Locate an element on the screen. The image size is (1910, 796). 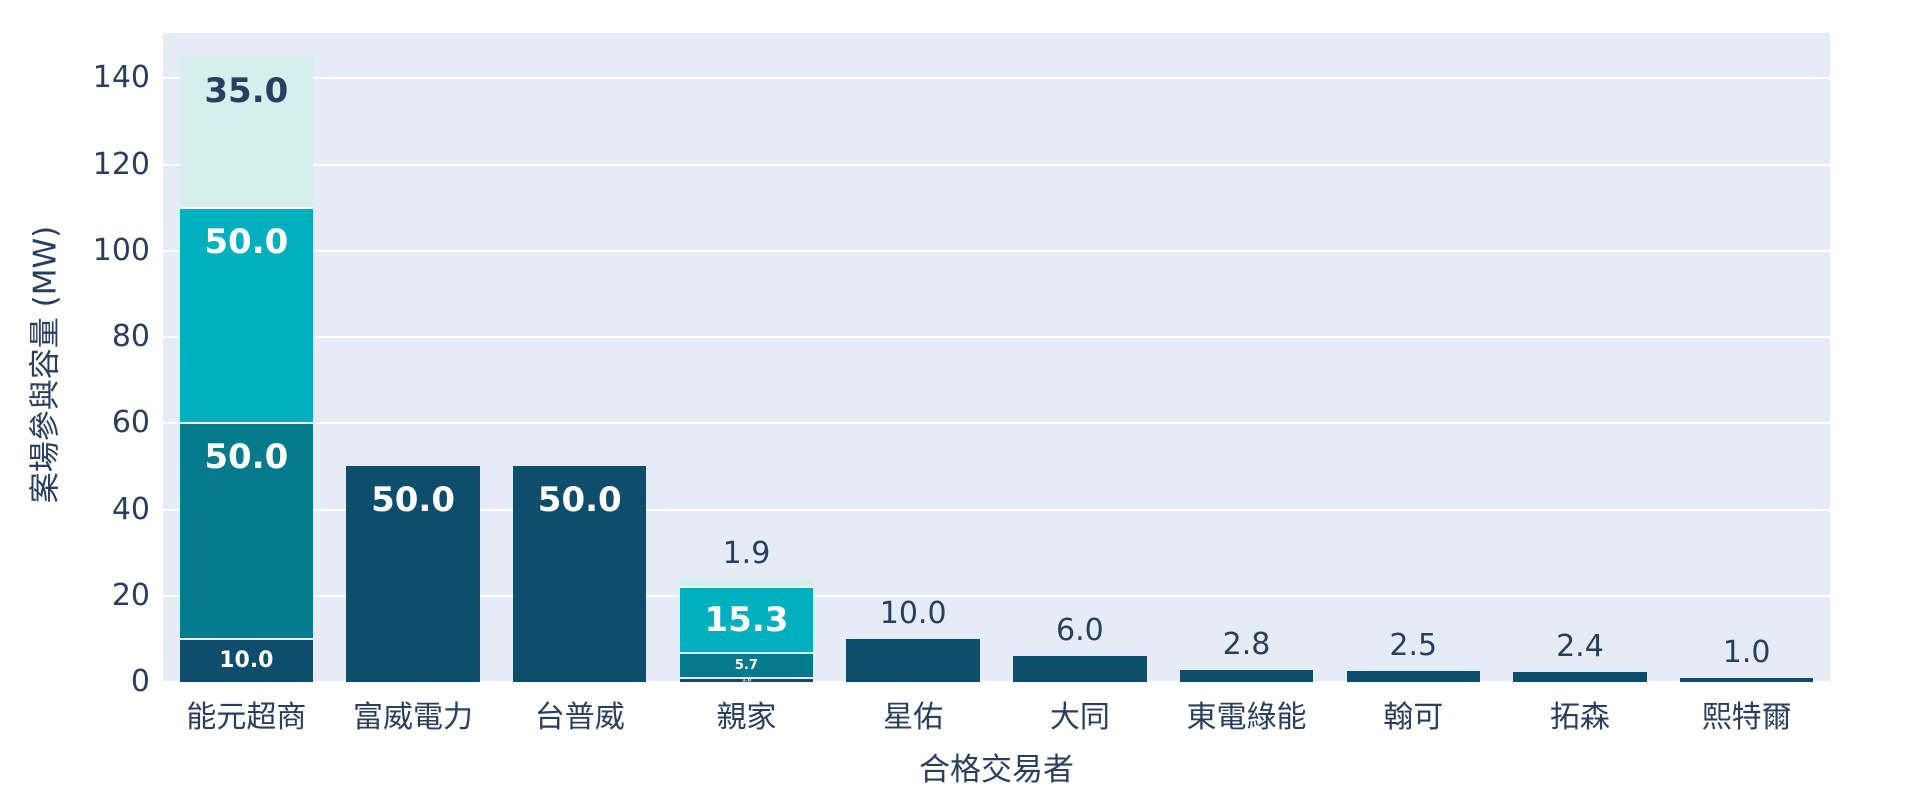
x-tick-label-東電綠能: 東電綠能 is located at coordinates (1246, 717).